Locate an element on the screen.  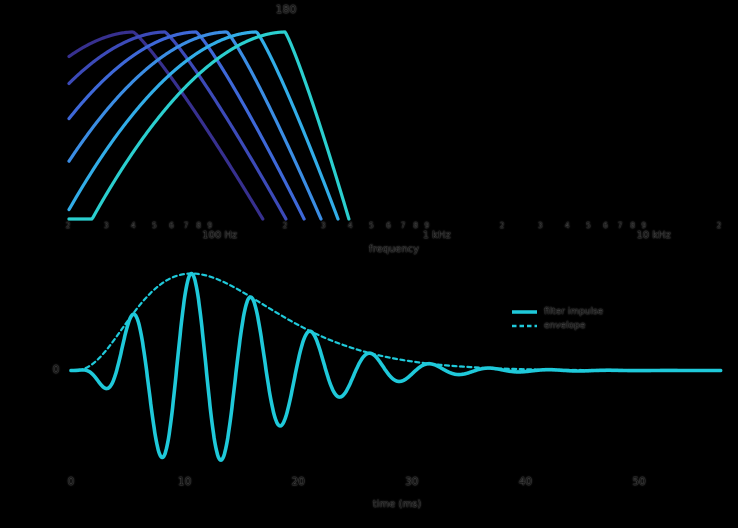
dashed-line-swatch is located at coordinates (524, 326).